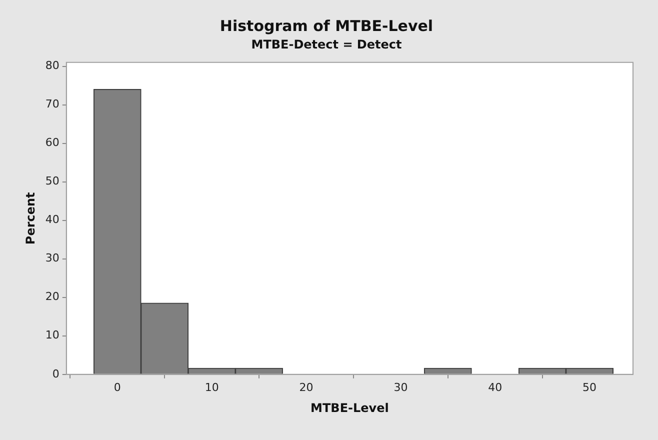 Image resolution: width=658 pixels, height=440 pixels. What do you see at coordinates (589, 387) in the screenshot?
I see `x-tick-label: 50` at bounding box center [589, 387].